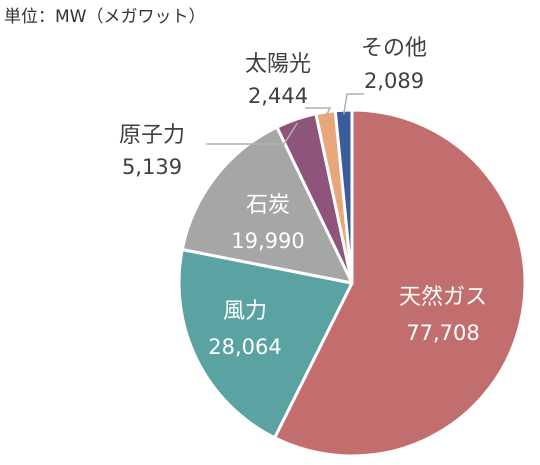  I want to click on slice-label-name-3: 石炭, so click(268, 205).